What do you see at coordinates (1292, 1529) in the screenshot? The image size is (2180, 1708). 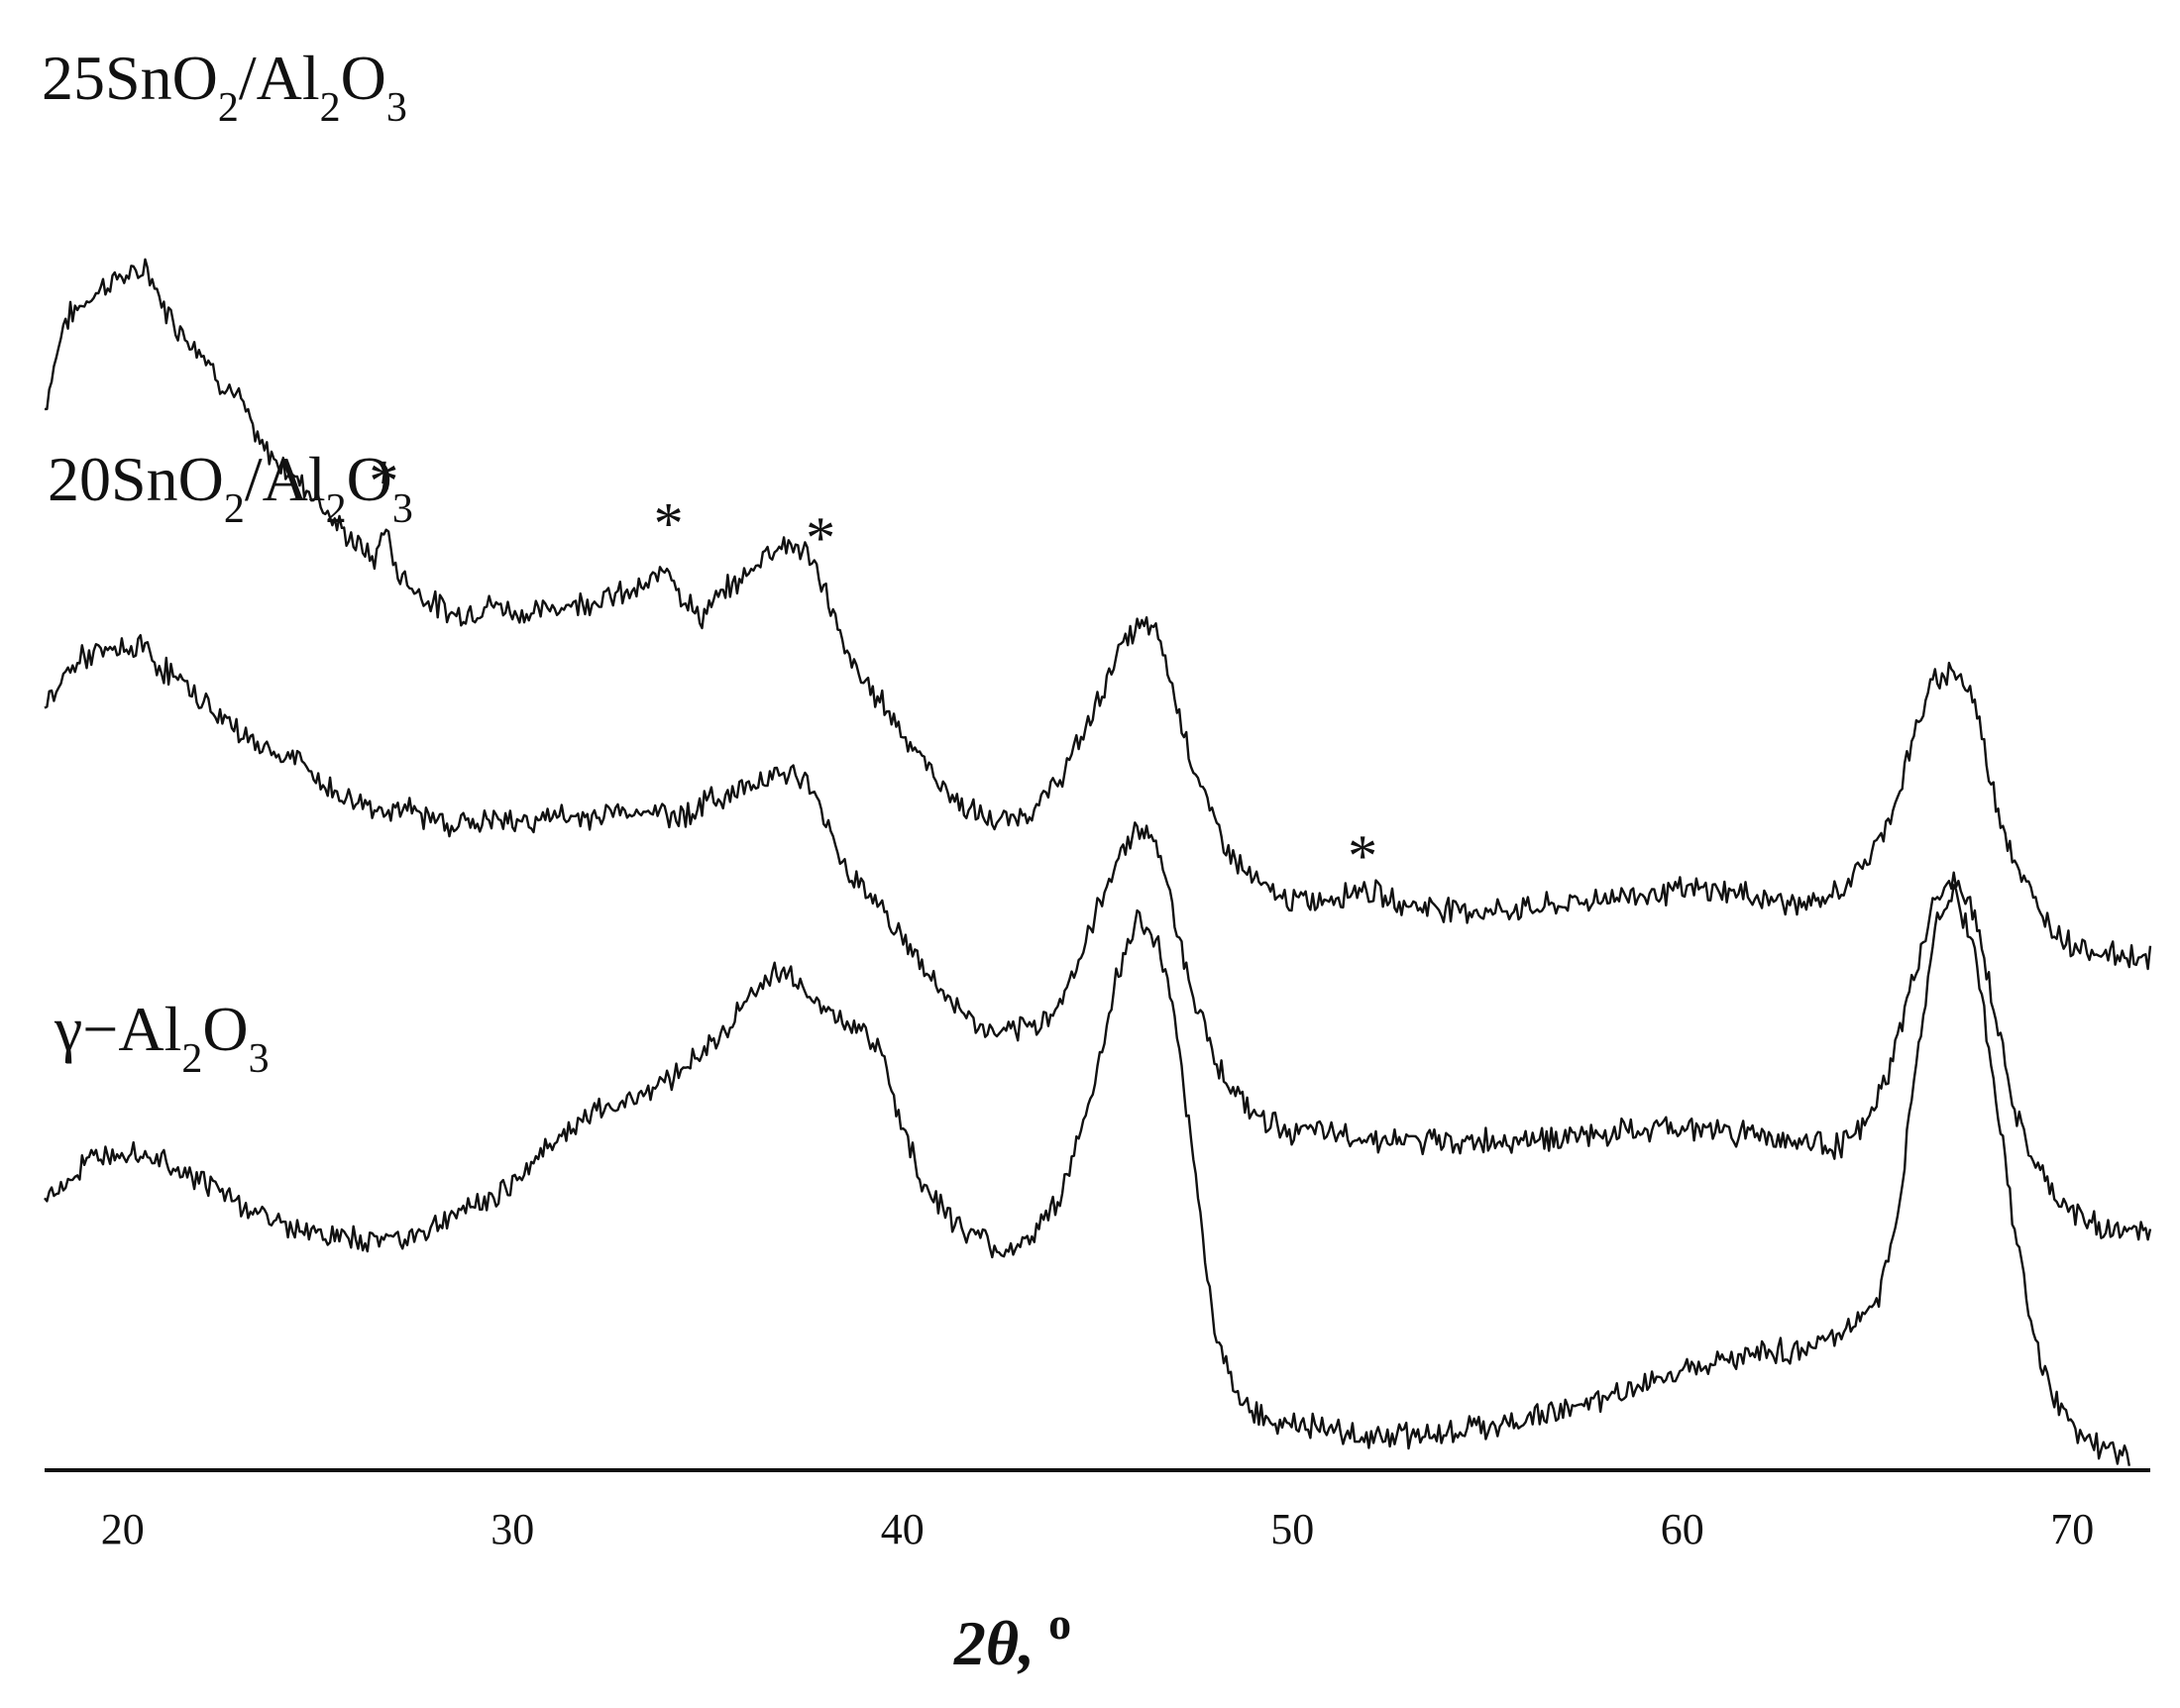 I see `x-tick-label: 50` at bounding box center [1292, 1529].